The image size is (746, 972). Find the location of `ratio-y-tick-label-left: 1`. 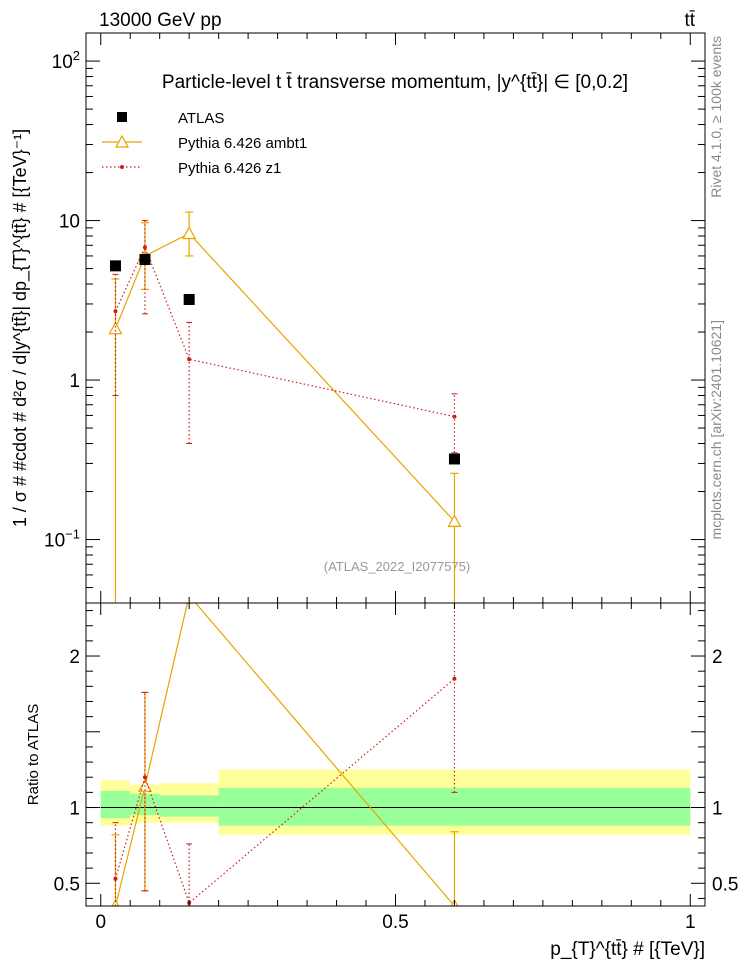

ratio-y-tick-label-left: 1 is located at coordinates (74, 809).